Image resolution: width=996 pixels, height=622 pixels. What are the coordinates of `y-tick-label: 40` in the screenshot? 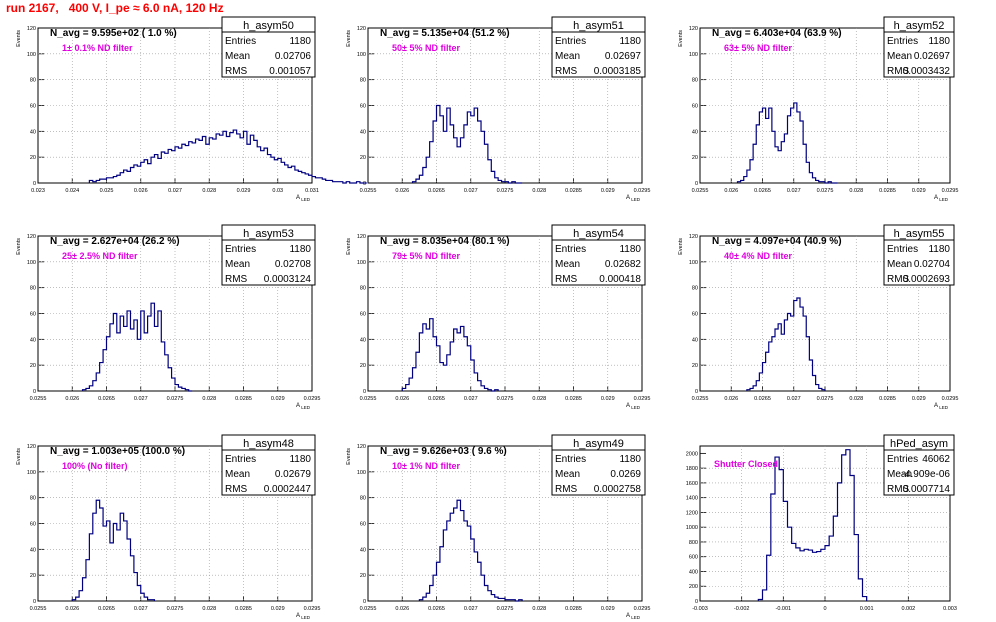 It's located at (363, 340).